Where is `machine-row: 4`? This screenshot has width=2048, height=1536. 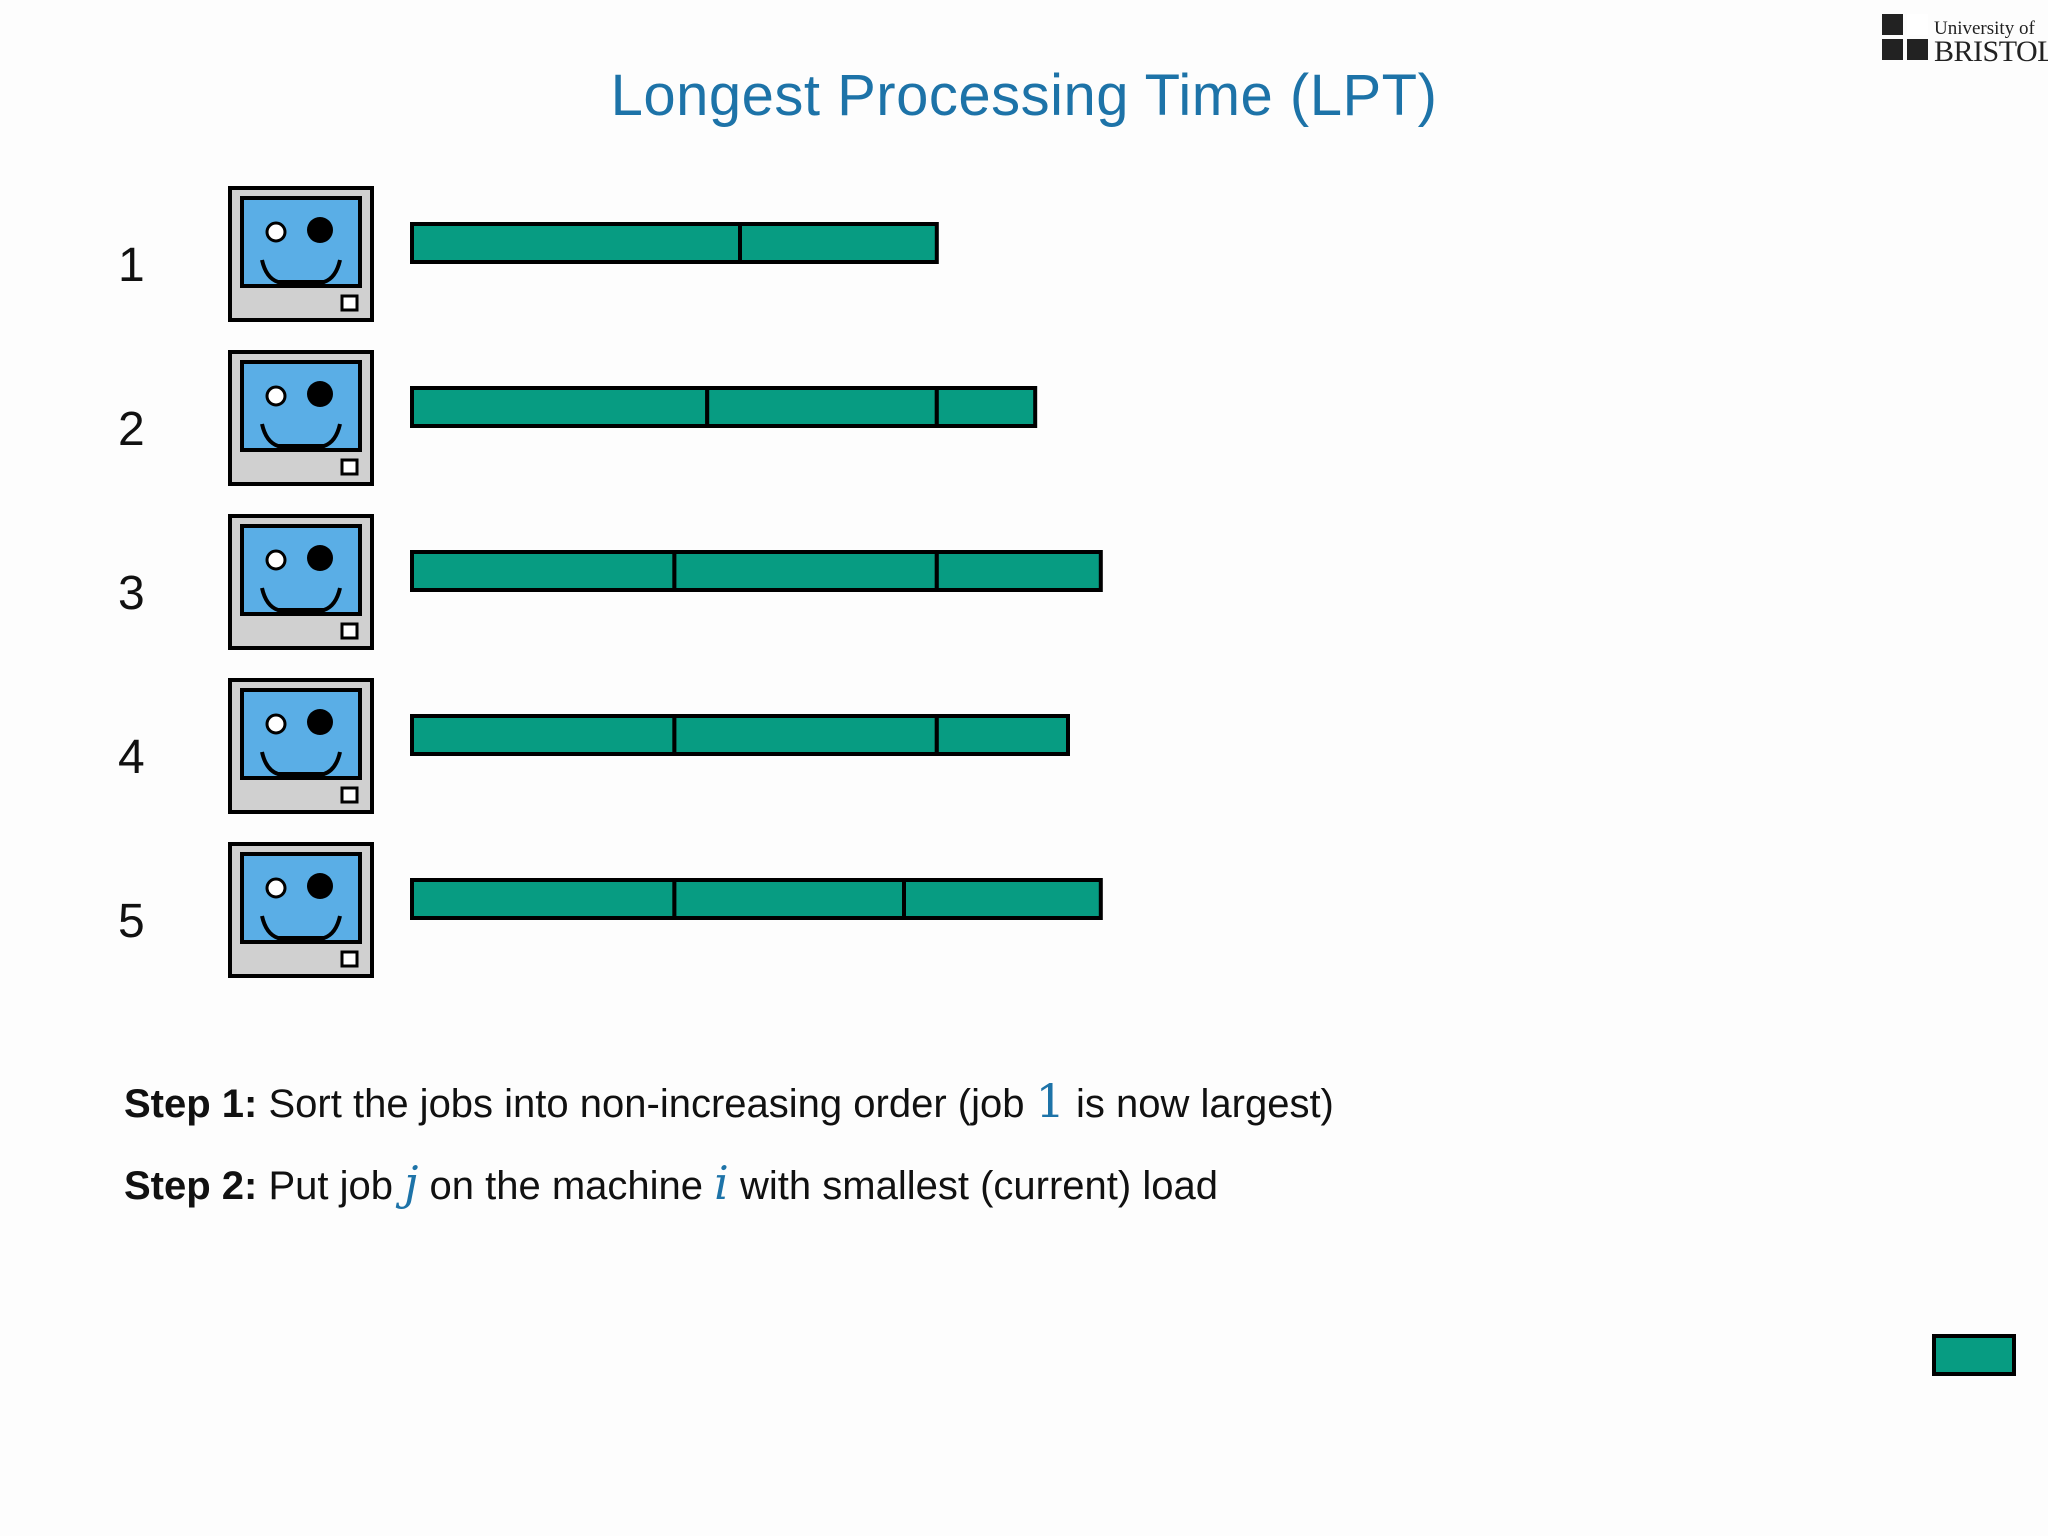
machine-row: 4 is located at coordinates (730, 748).